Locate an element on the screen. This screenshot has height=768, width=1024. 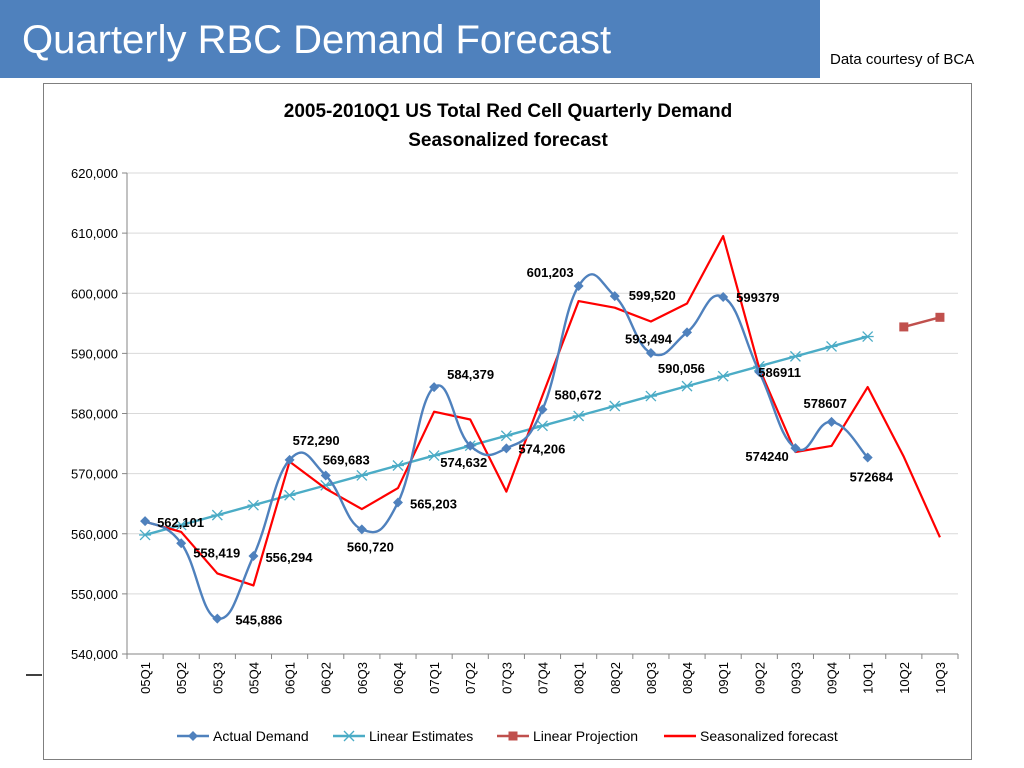
data-label: 574,632 is located at coordinates (463, 462).